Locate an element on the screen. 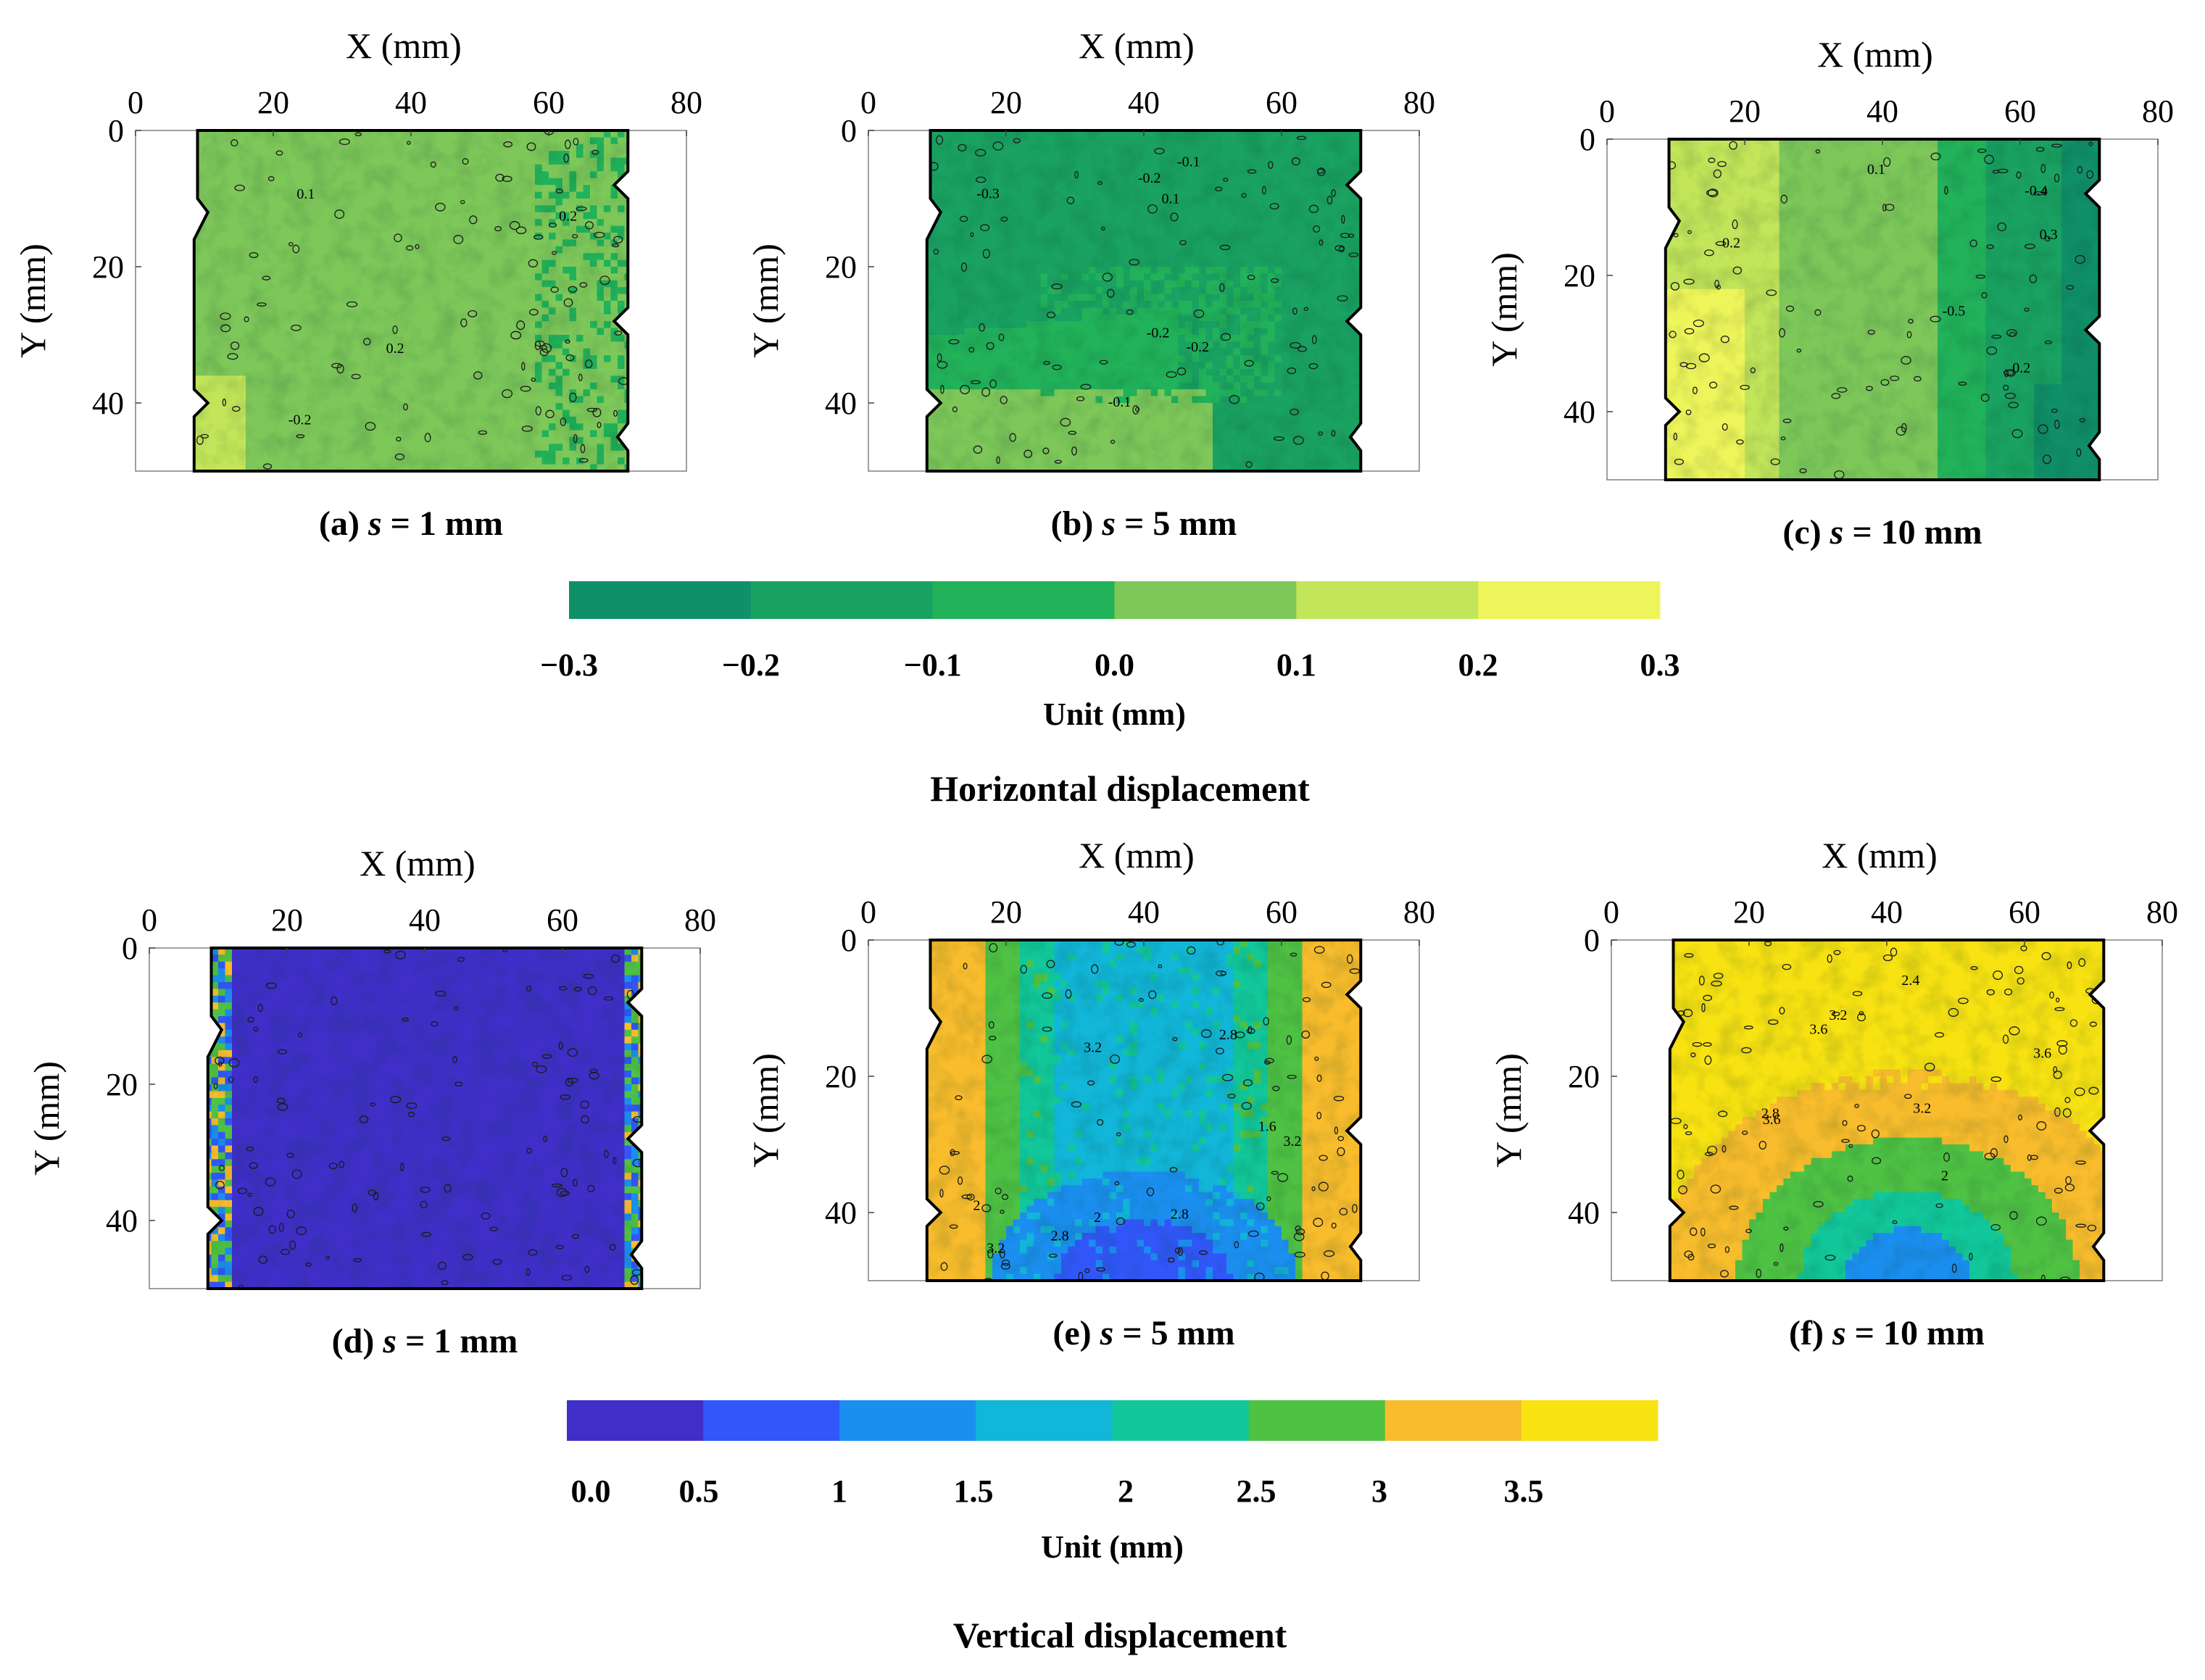 This screenshot has width=2205, height=1680. x-tick-label: 60 is located at coordinates (549, 102).